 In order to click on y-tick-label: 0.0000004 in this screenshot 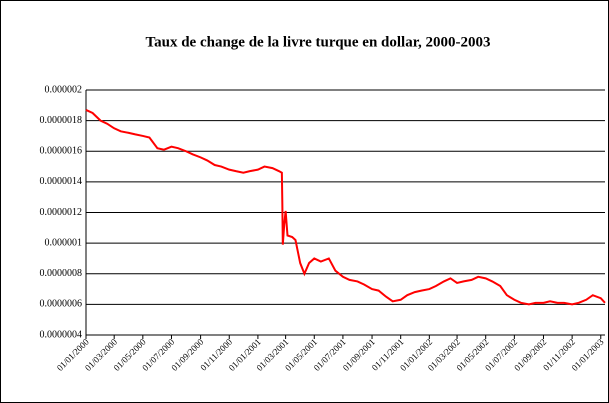, I will do `click(61, 334)`.